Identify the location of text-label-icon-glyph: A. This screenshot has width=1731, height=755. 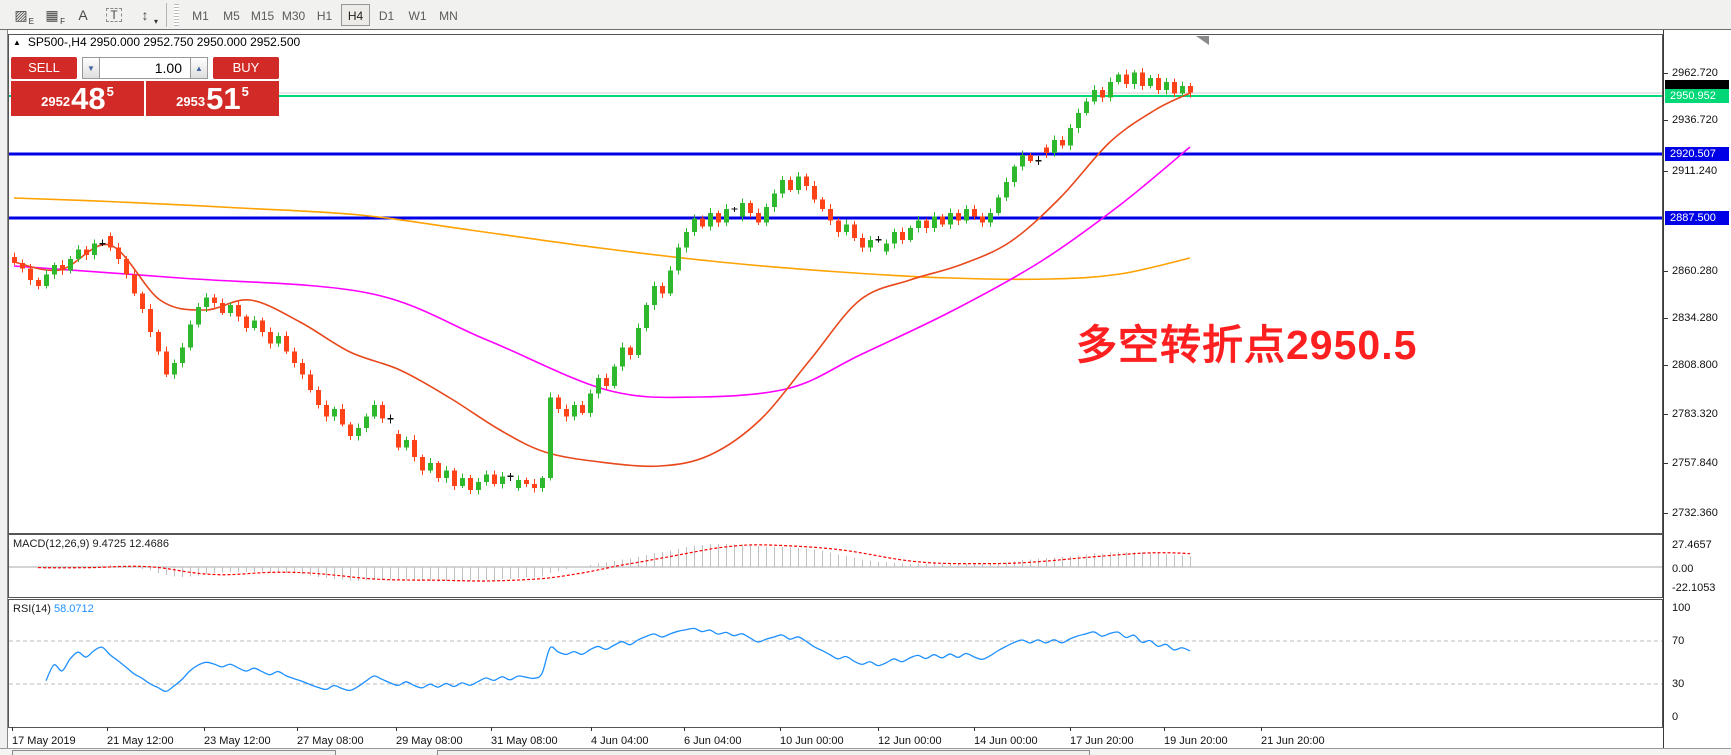
(83, 14).